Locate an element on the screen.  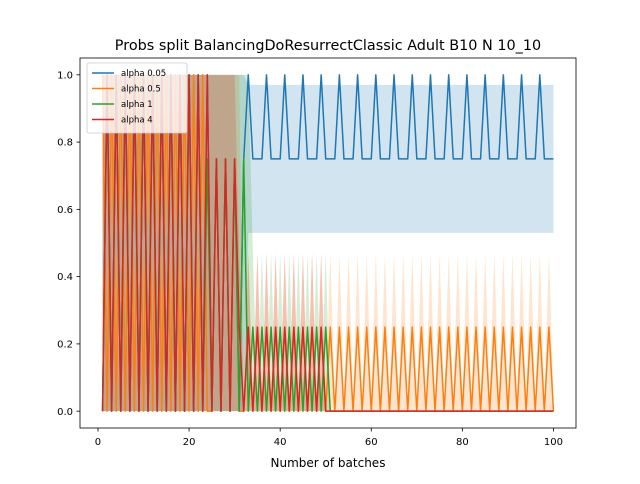
x-tick-label: 0 is located at coordinates (98, 442).